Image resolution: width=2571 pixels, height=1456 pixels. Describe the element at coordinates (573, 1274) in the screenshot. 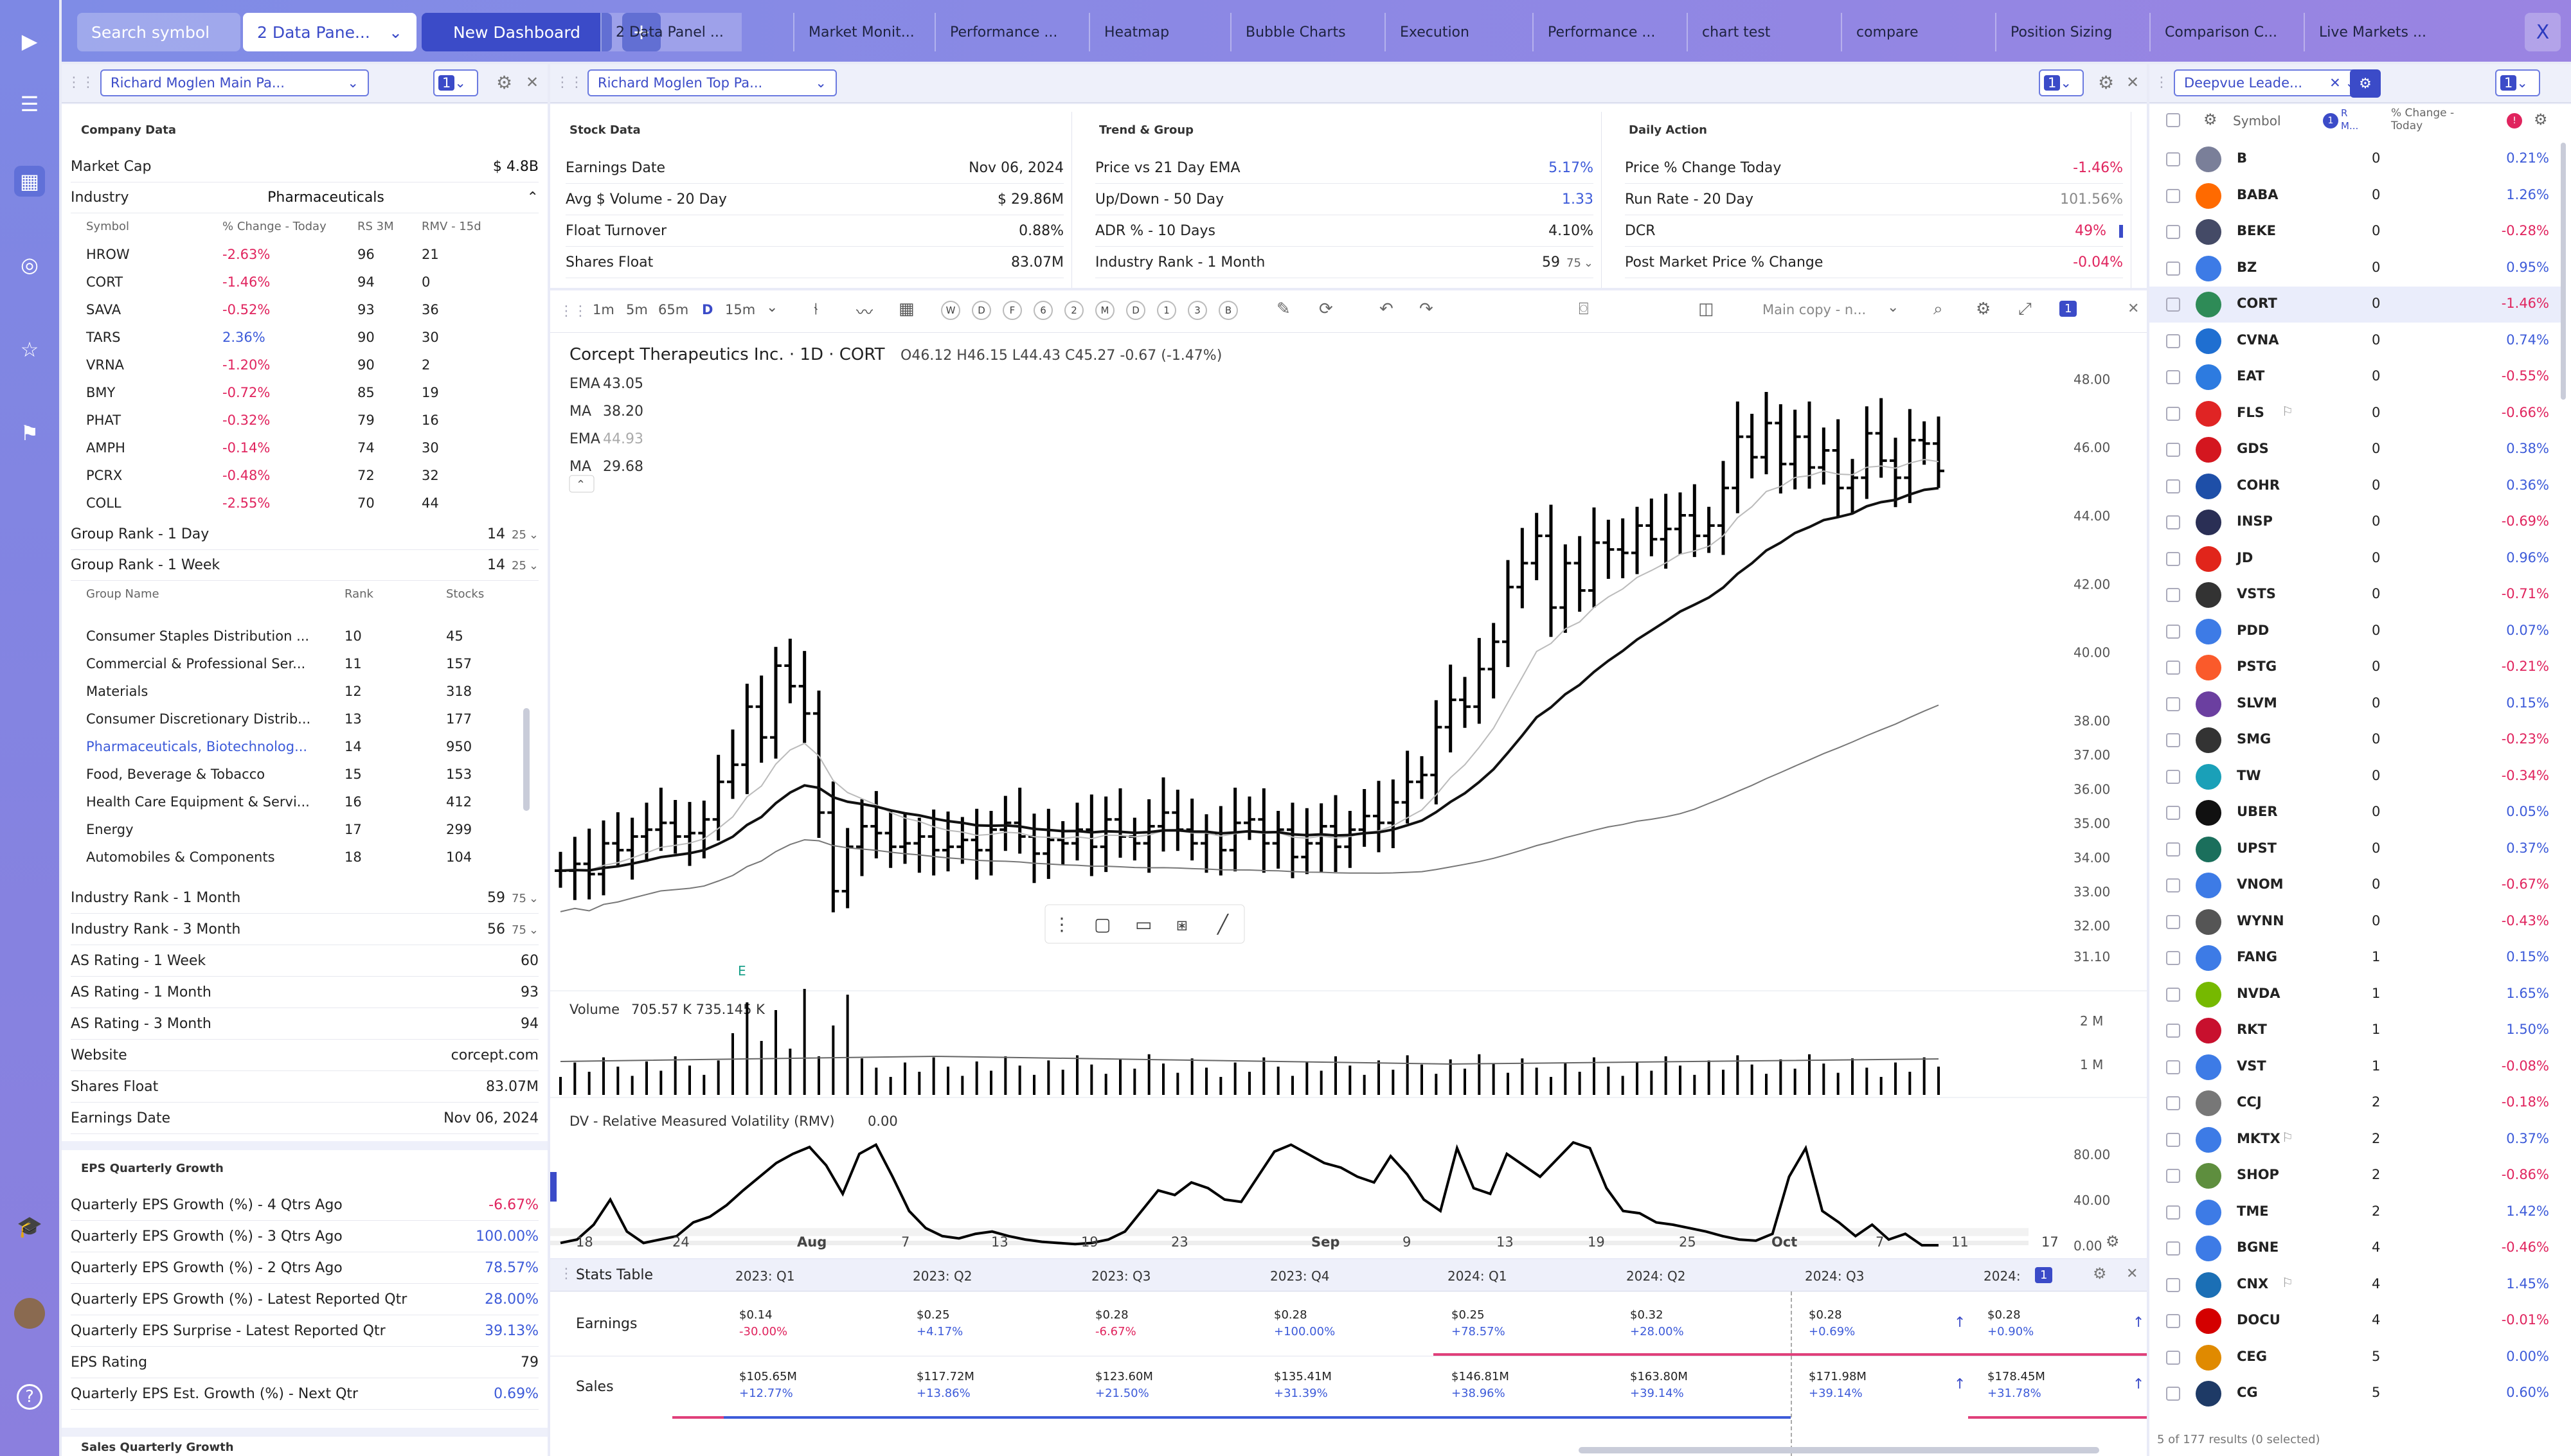

I see `drag-handle-icon: ⋮⋮` at that location.